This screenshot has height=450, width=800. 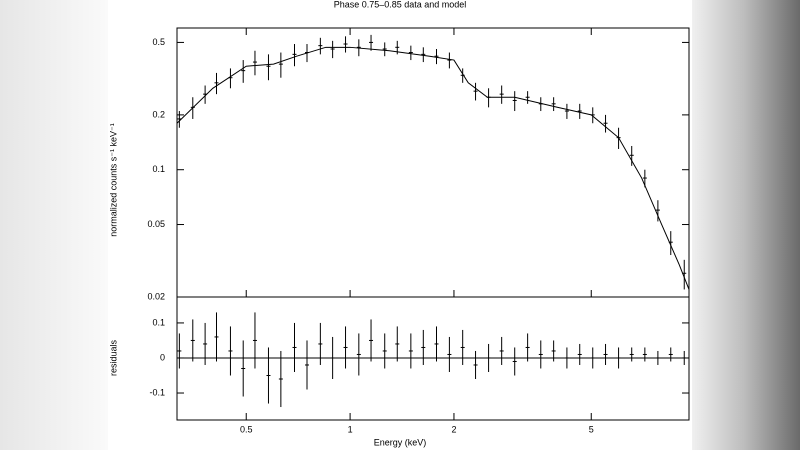 I want to click on y-axis-label: residuals, so click(x=113, y=357).